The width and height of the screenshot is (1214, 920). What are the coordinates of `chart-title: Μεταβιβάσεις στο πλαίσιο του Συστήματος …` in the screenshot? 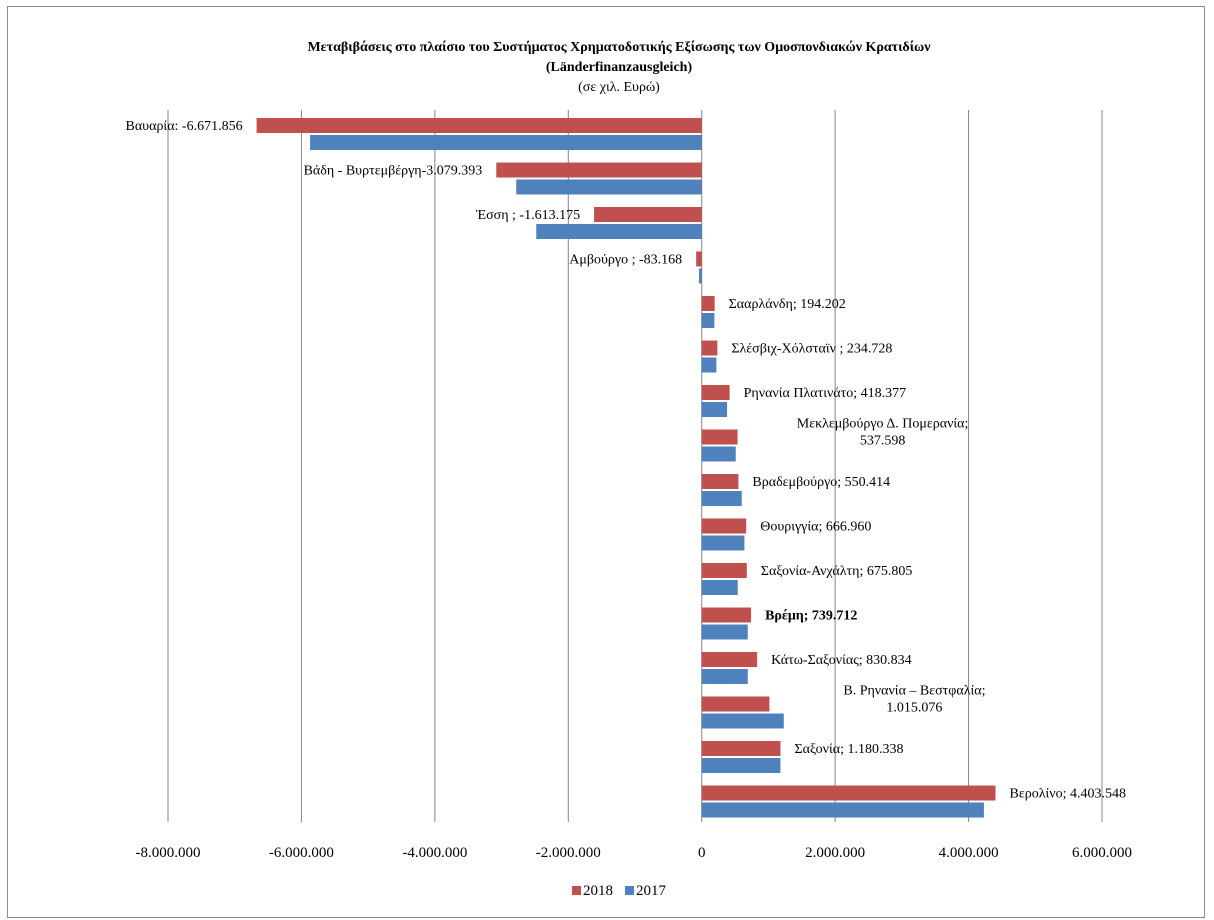 It's located at (619, 47).